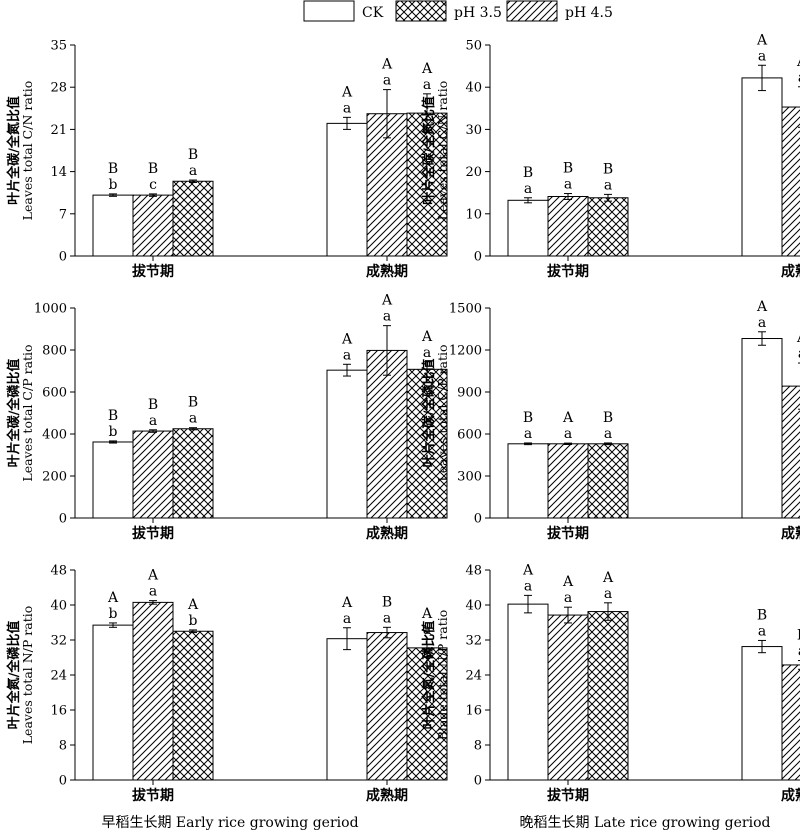 Image resolution: width=800 pixels, height=833 pixels. What do you see at coordinates (469, 477) in the screenshot?
I see `y-tick-label: 300` at bounding box center [469, 477].